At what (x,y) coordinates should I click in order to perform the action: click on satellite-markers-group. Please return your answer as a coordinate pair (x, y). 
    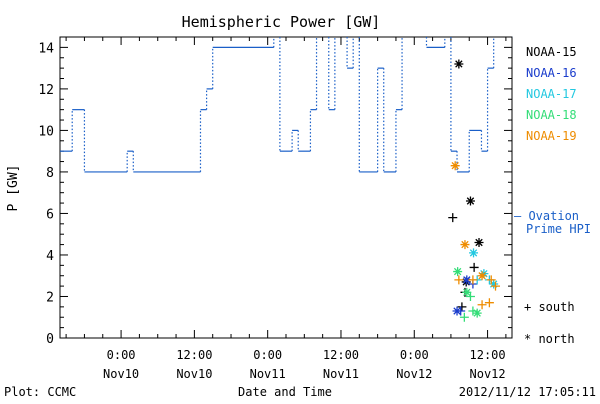
    Looking at the image, I should click on (474, 190).